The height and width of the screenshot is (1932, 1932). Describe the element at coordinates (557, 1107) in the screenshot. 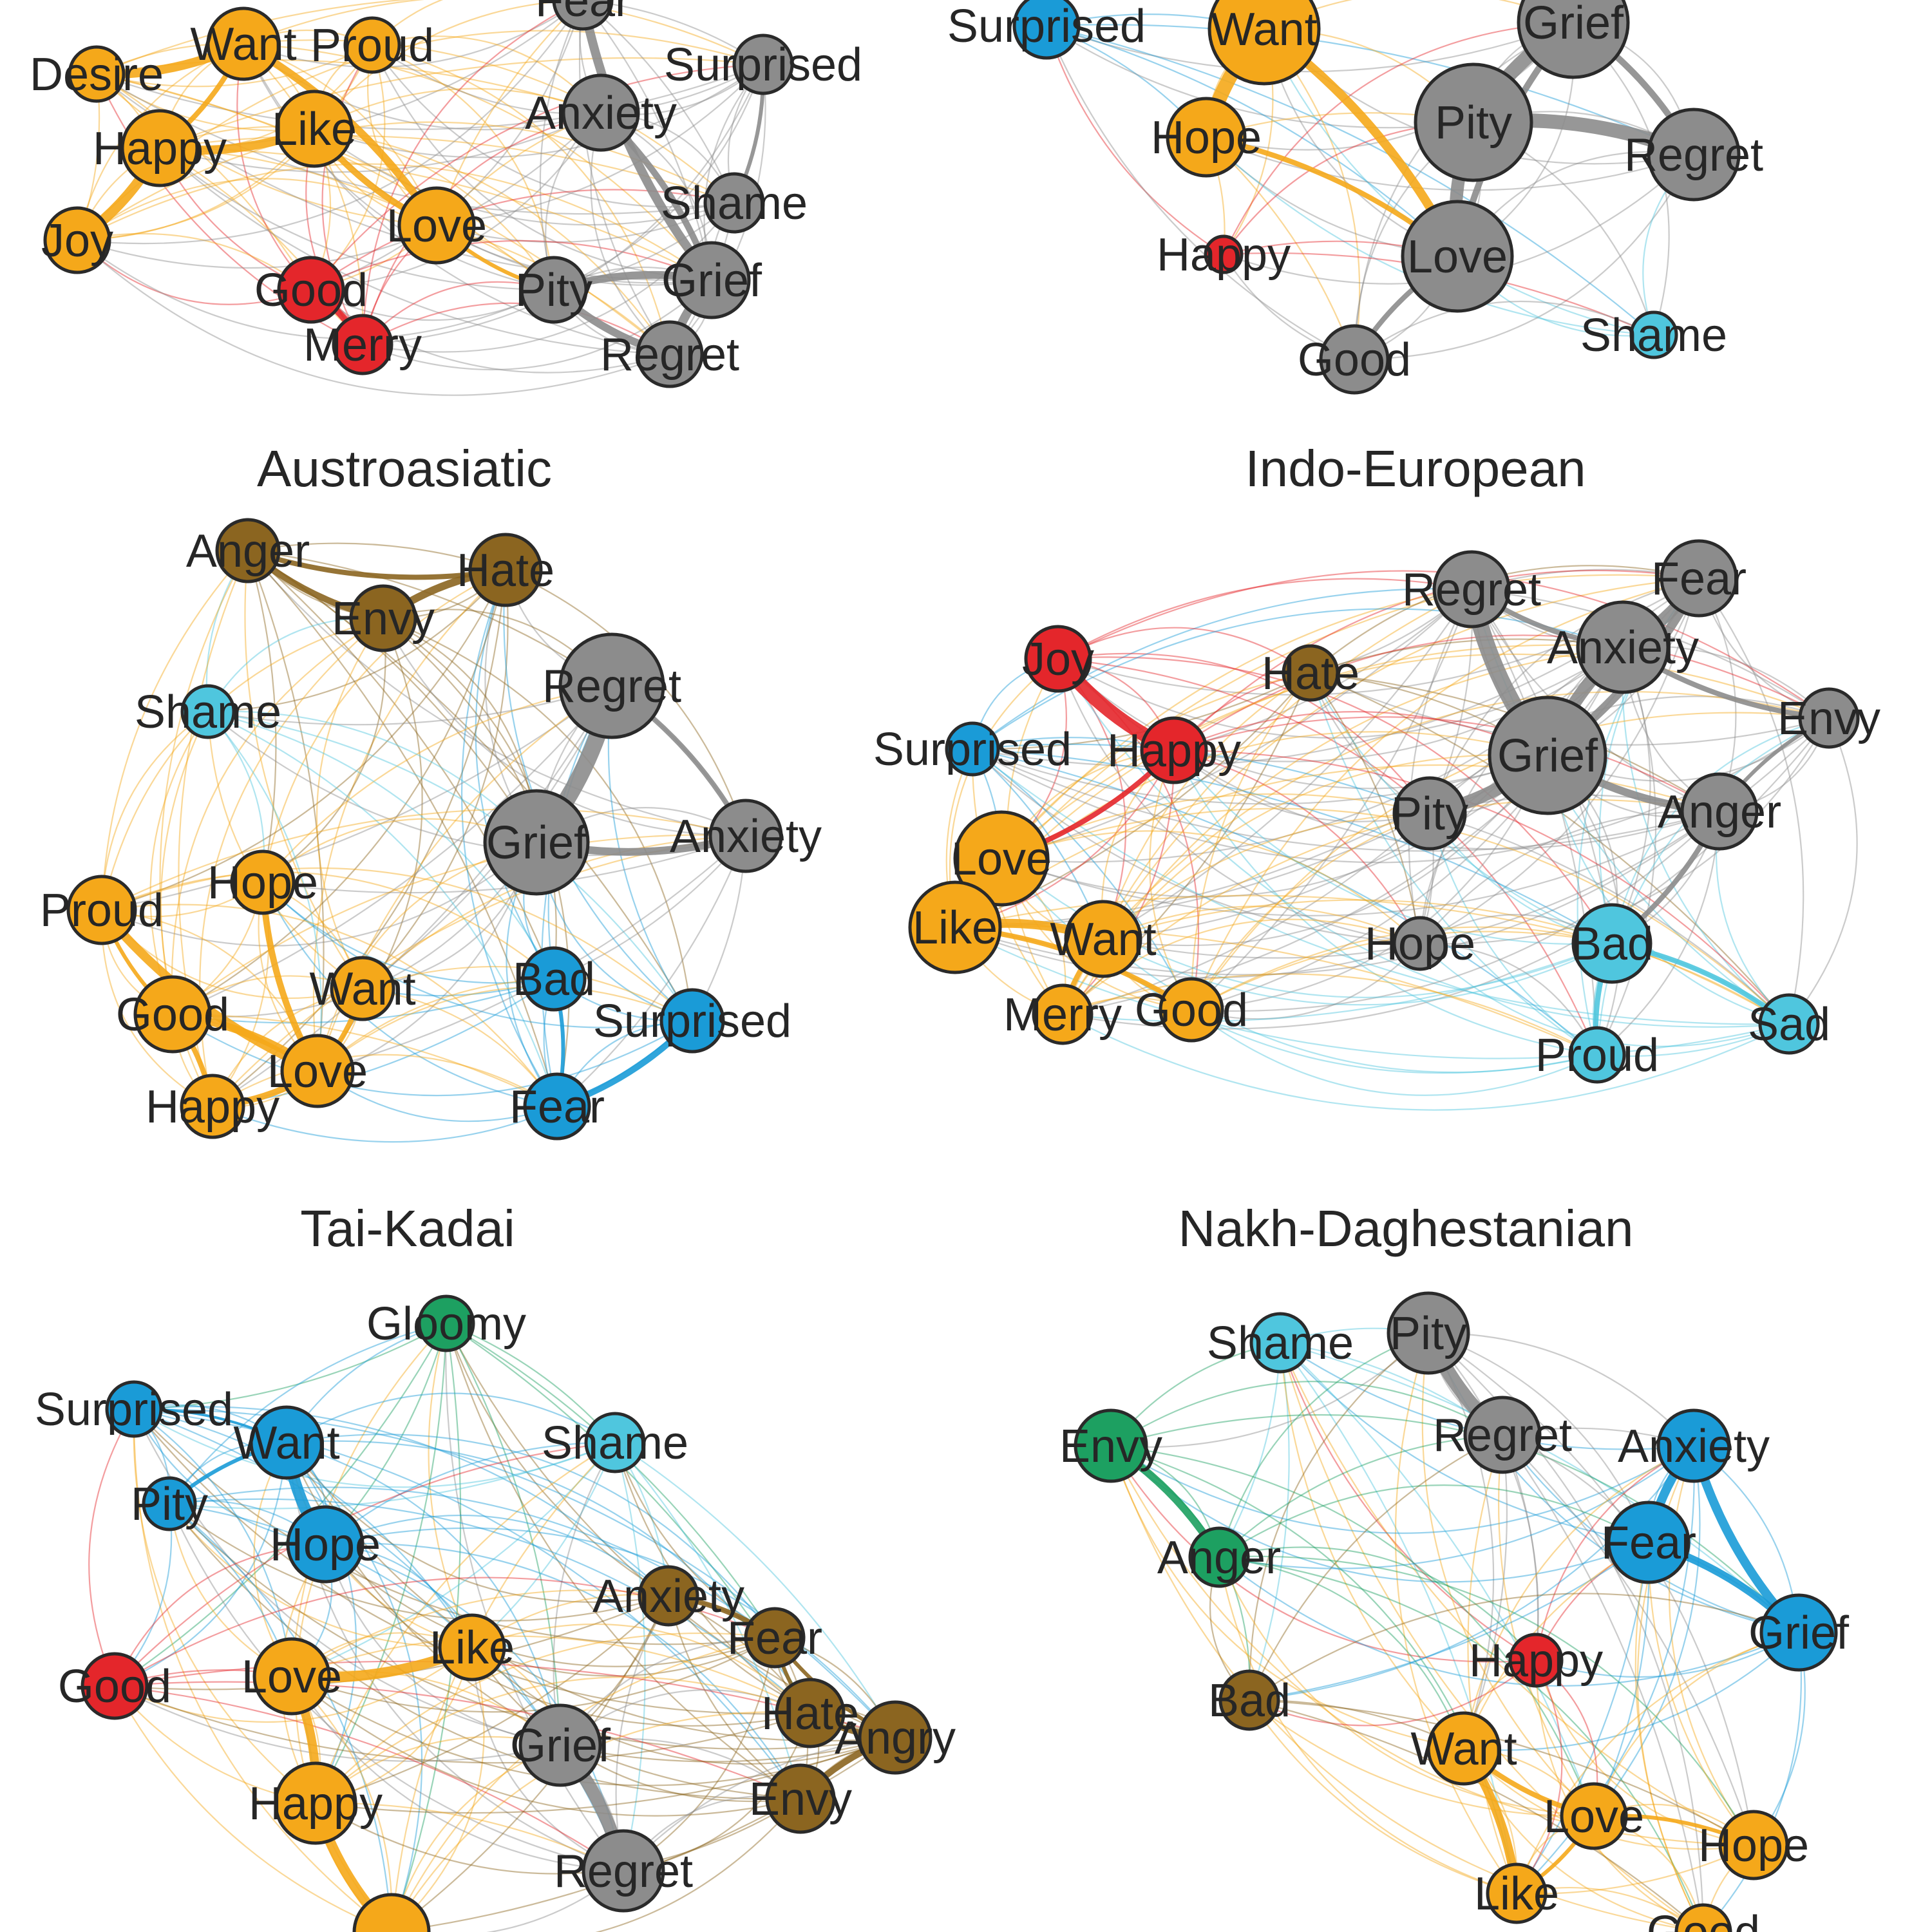

I see `node-label: Fear` at that location.